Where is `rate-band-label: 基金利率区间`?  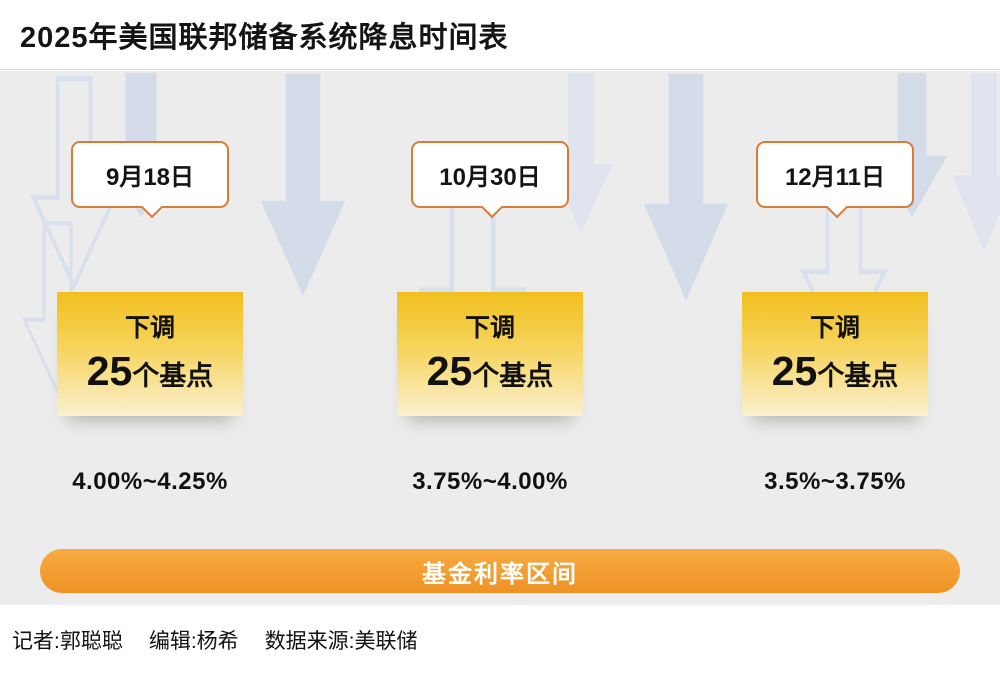
rate-band-label: 基金利率区间 is located at coordinates (500, 574).